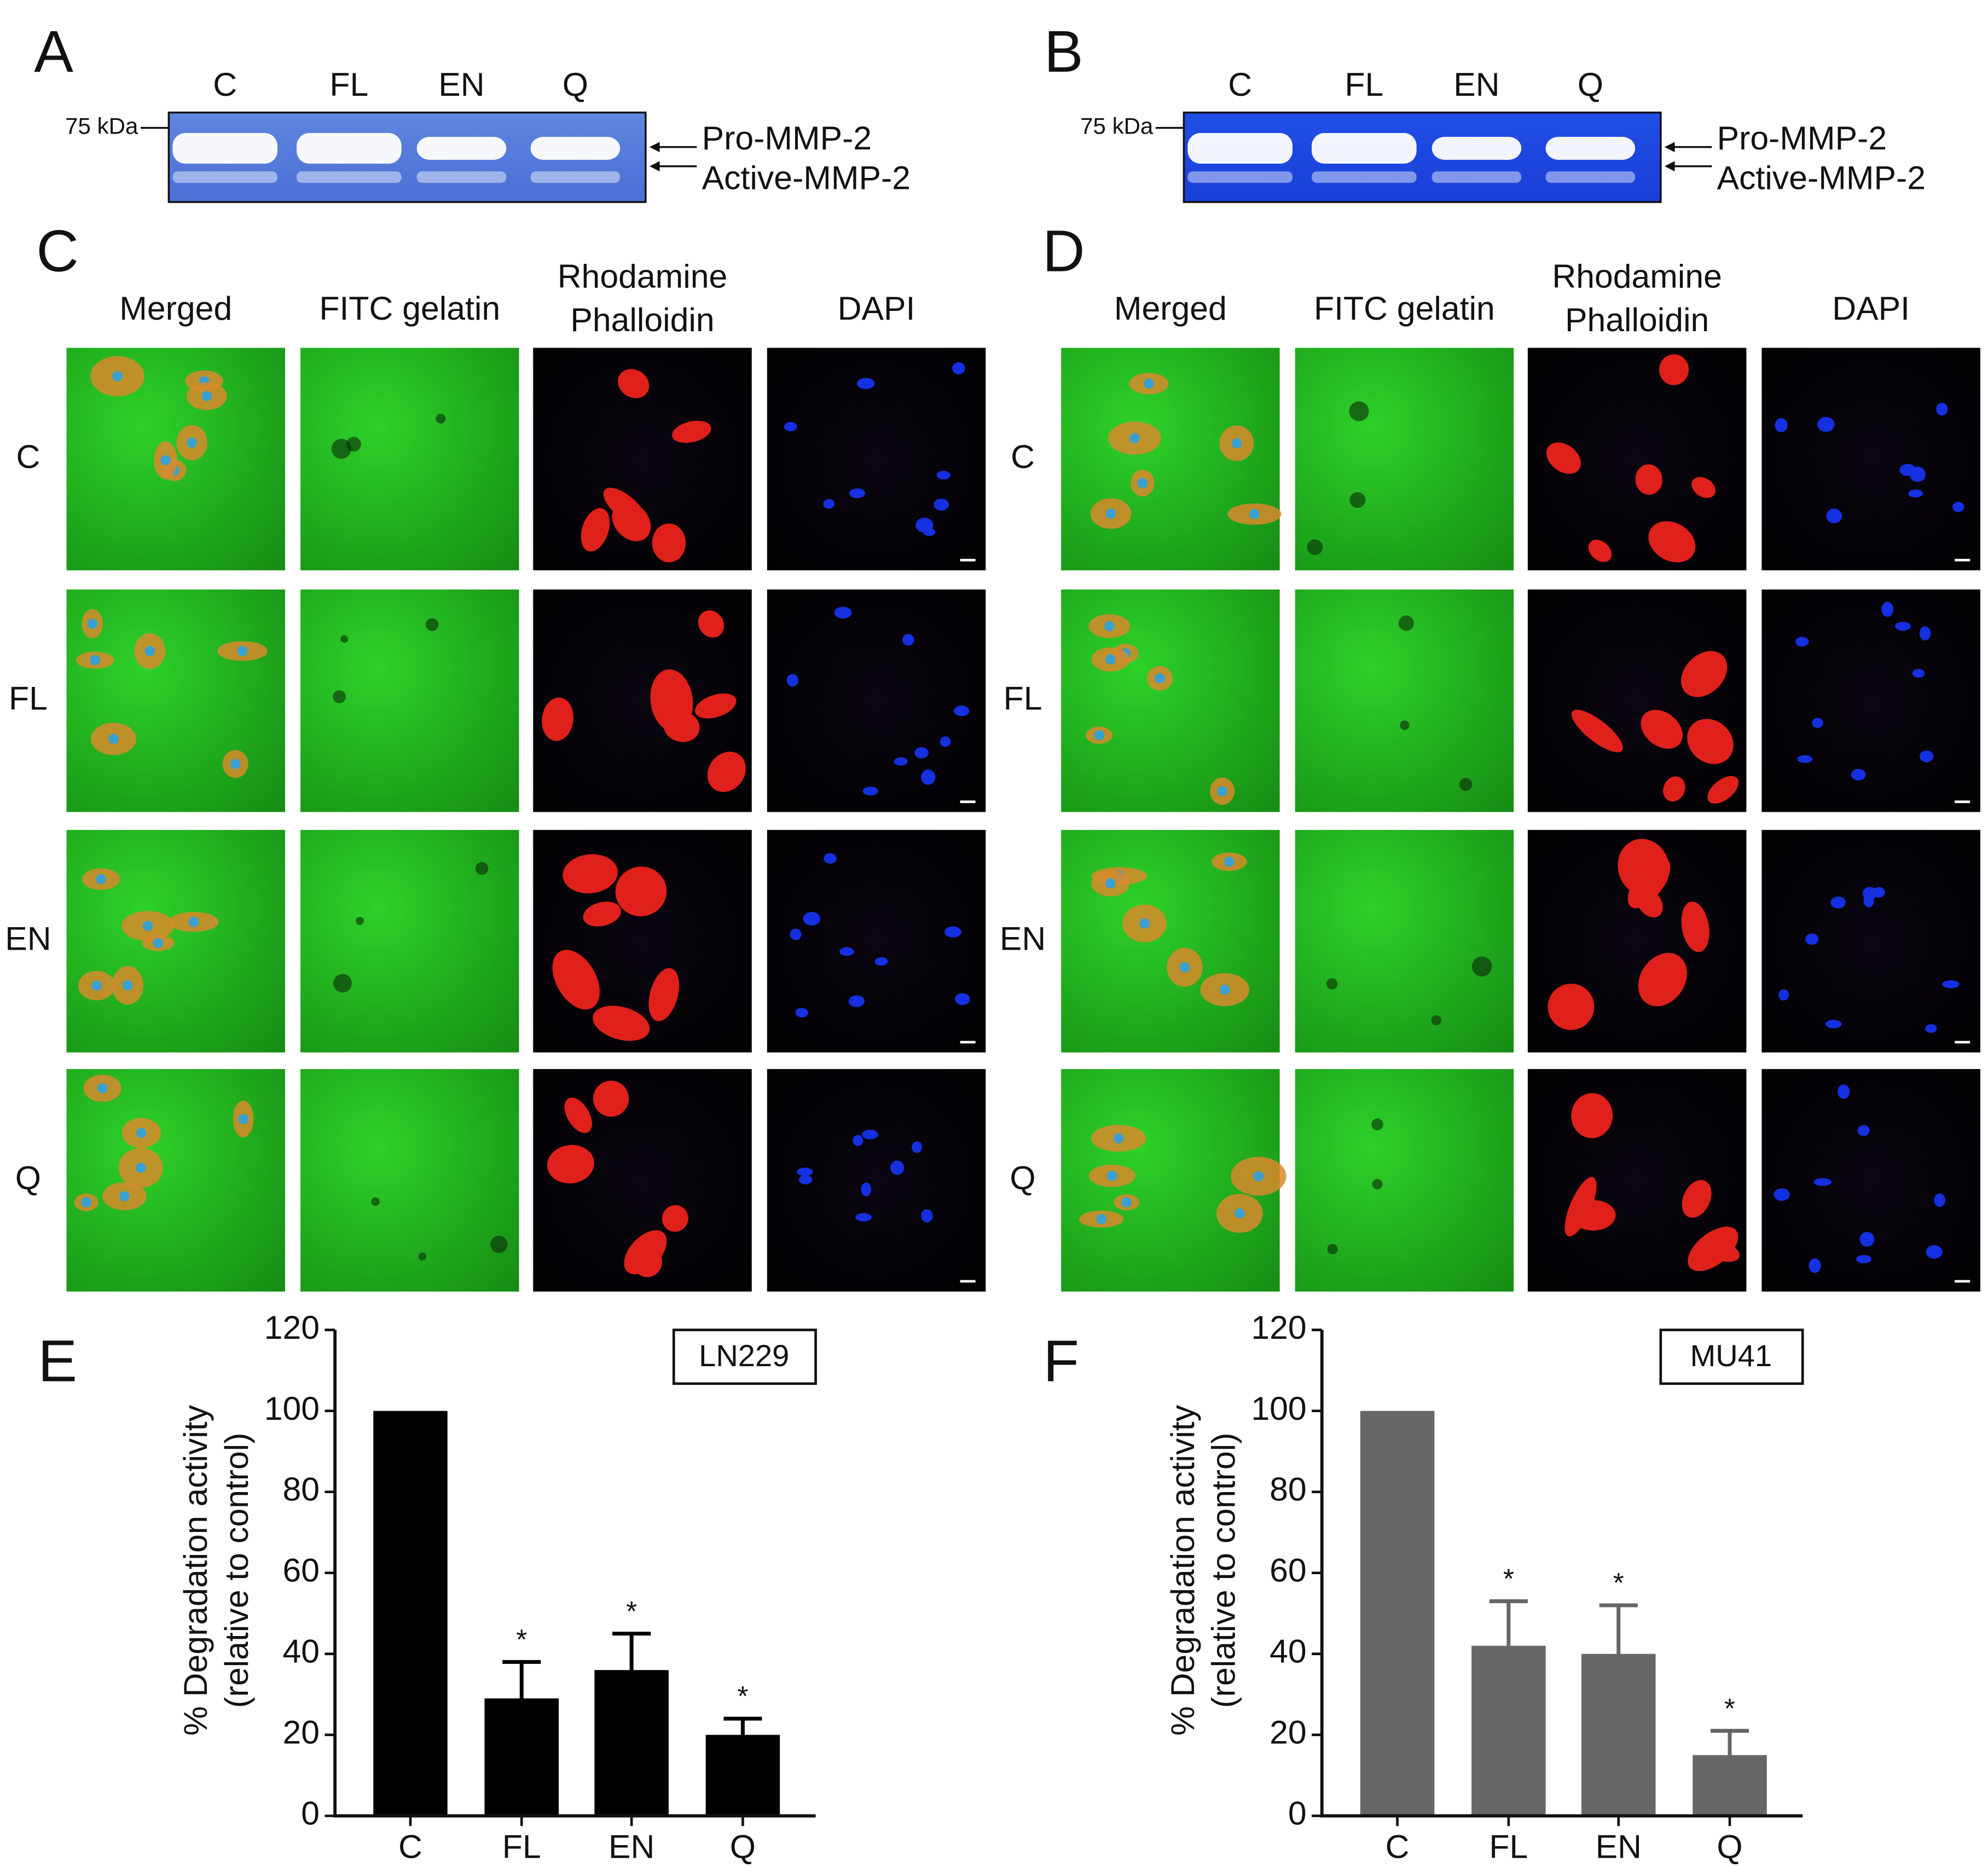 The height and width of the screenshot is (1867, 1988). Describe the element at coordinates (1619, 1846) in the screenshot. I see `x-tick-label: EN` at that location.